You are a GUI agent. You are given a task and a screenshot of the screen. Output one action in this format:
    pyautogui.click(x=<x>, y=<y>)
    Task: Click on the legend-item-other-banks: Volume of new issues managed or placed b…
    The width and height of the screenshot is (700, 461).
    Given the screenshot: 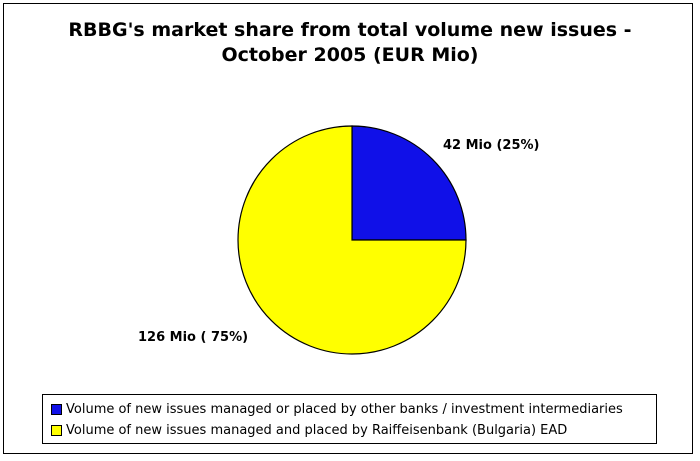 What is the action you would take?
    pyautogui.click(x=353, y=409)
    